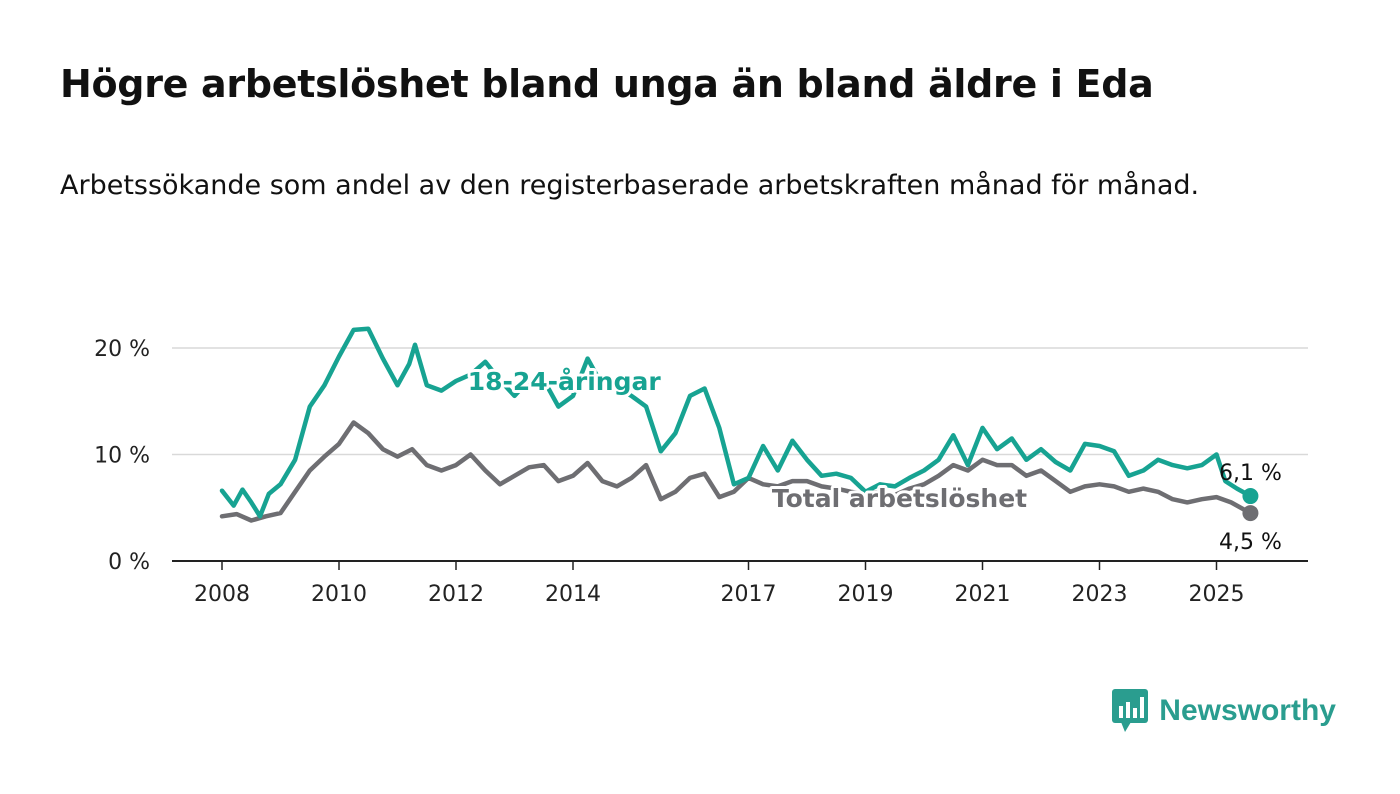 Image resolution: width=1400 pixels, height=794 pixels. What do you see at coordinates (1130, 710) in the screenshot?
I see `newsworthy-logo-icon` at bounding box center [1130, 710].